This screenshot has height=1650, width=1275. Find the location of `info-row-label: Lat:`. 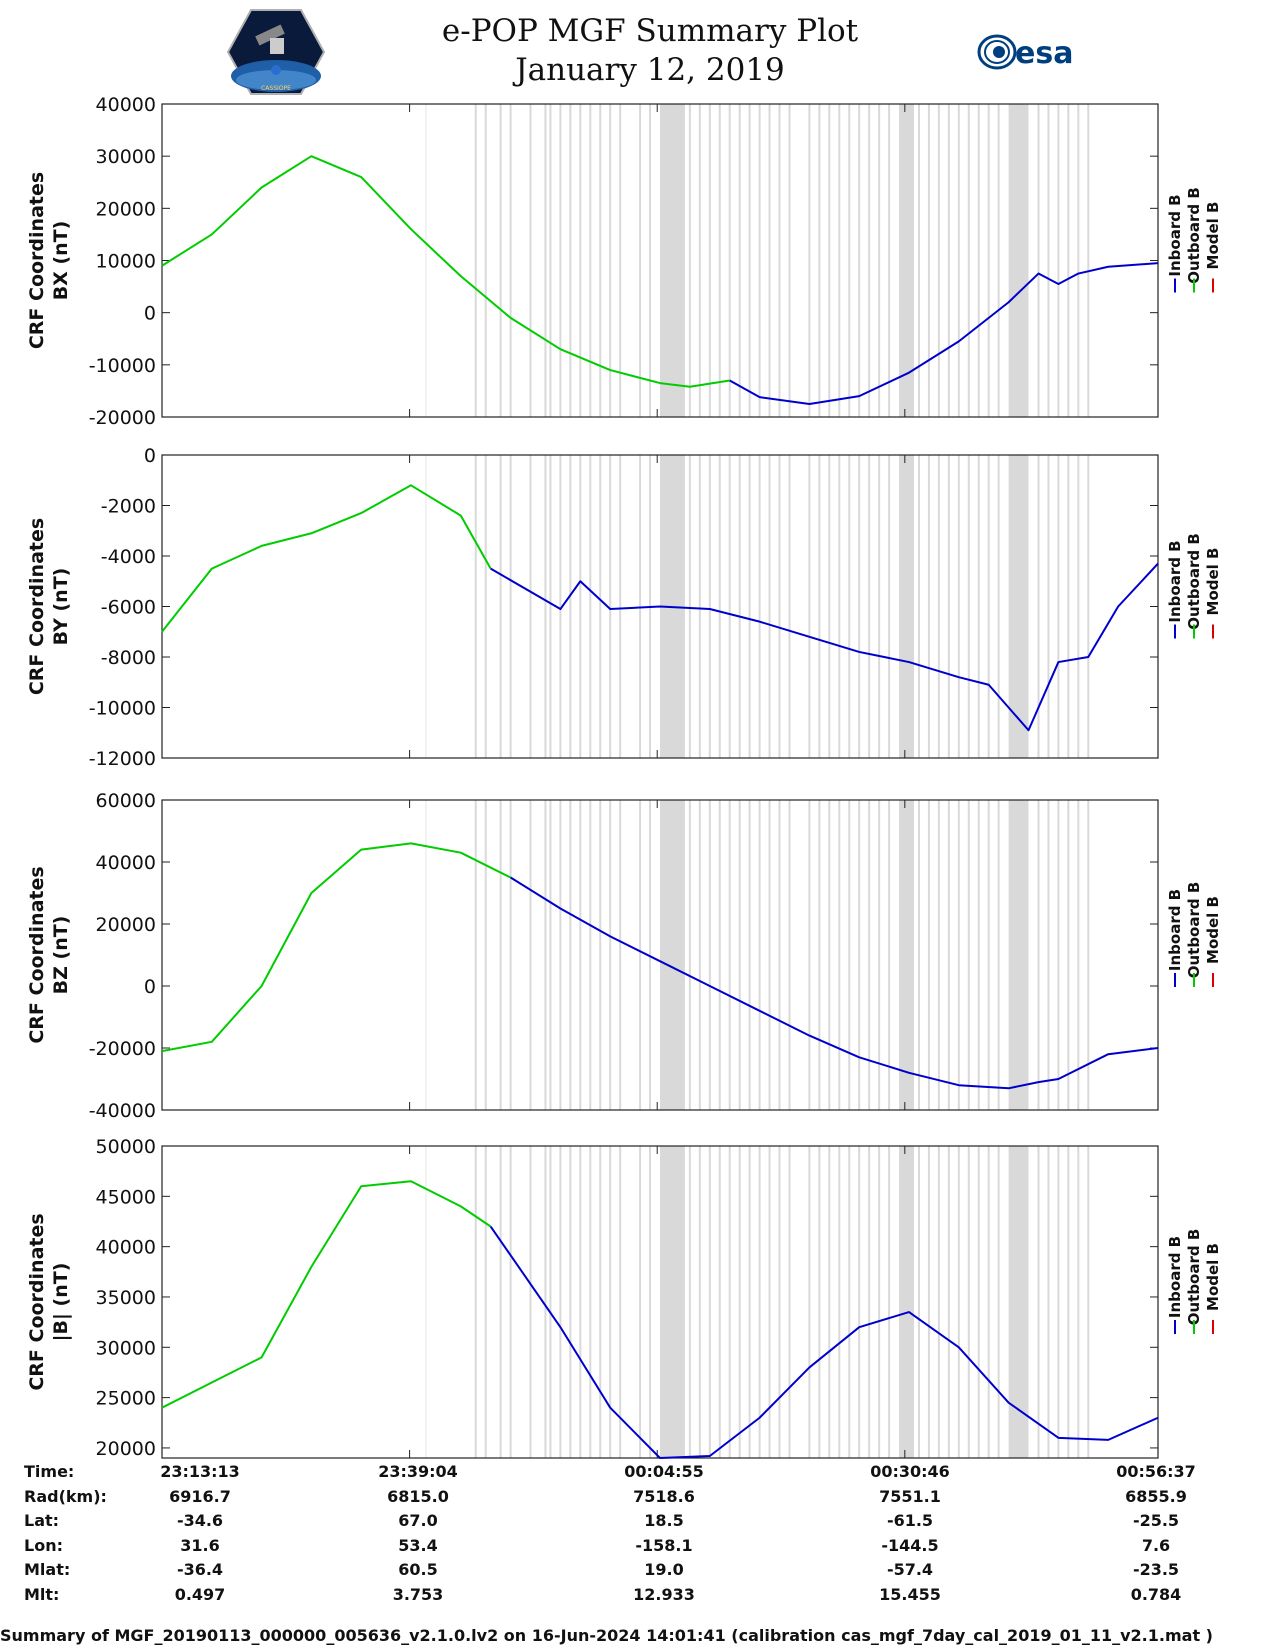

info-row-label: Lat: is located at coordinates (42, 1520).